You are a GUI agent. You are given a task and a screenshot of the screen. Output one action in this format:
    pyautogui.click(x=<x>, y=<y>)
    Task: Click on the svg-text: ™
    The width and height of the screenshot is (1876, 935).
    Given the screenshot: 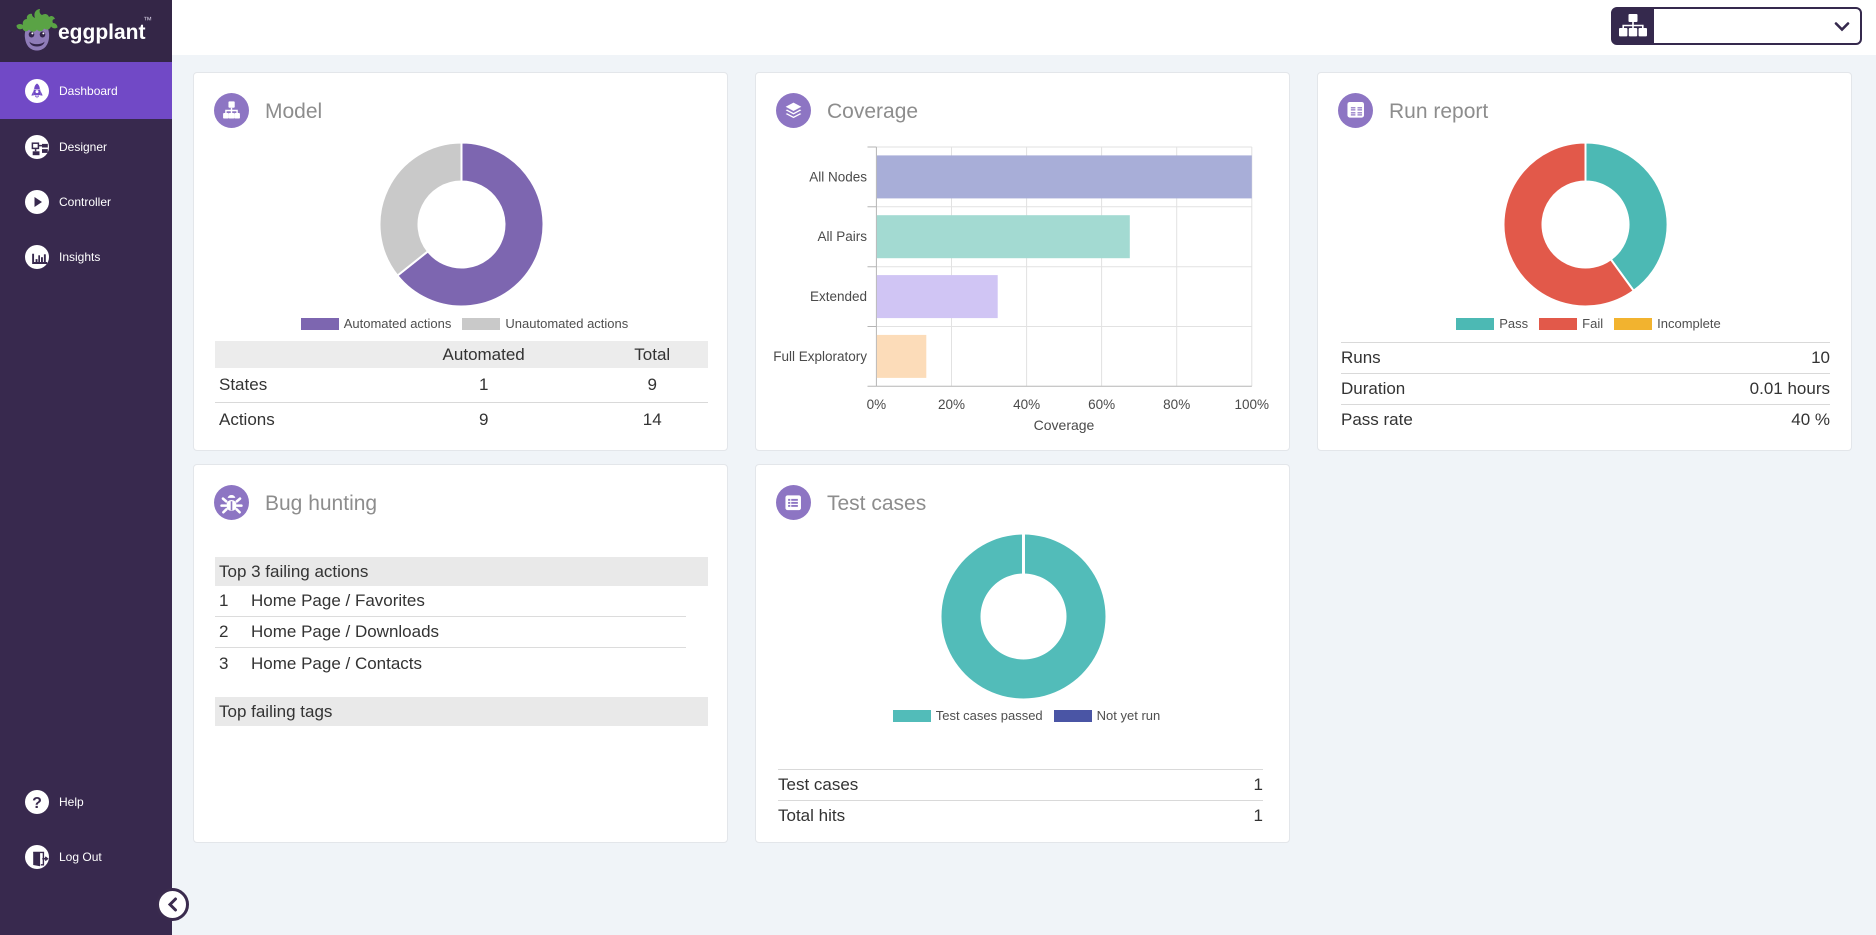 What is the action you would take?
    pyautogui.click(x=147, y=20)
    